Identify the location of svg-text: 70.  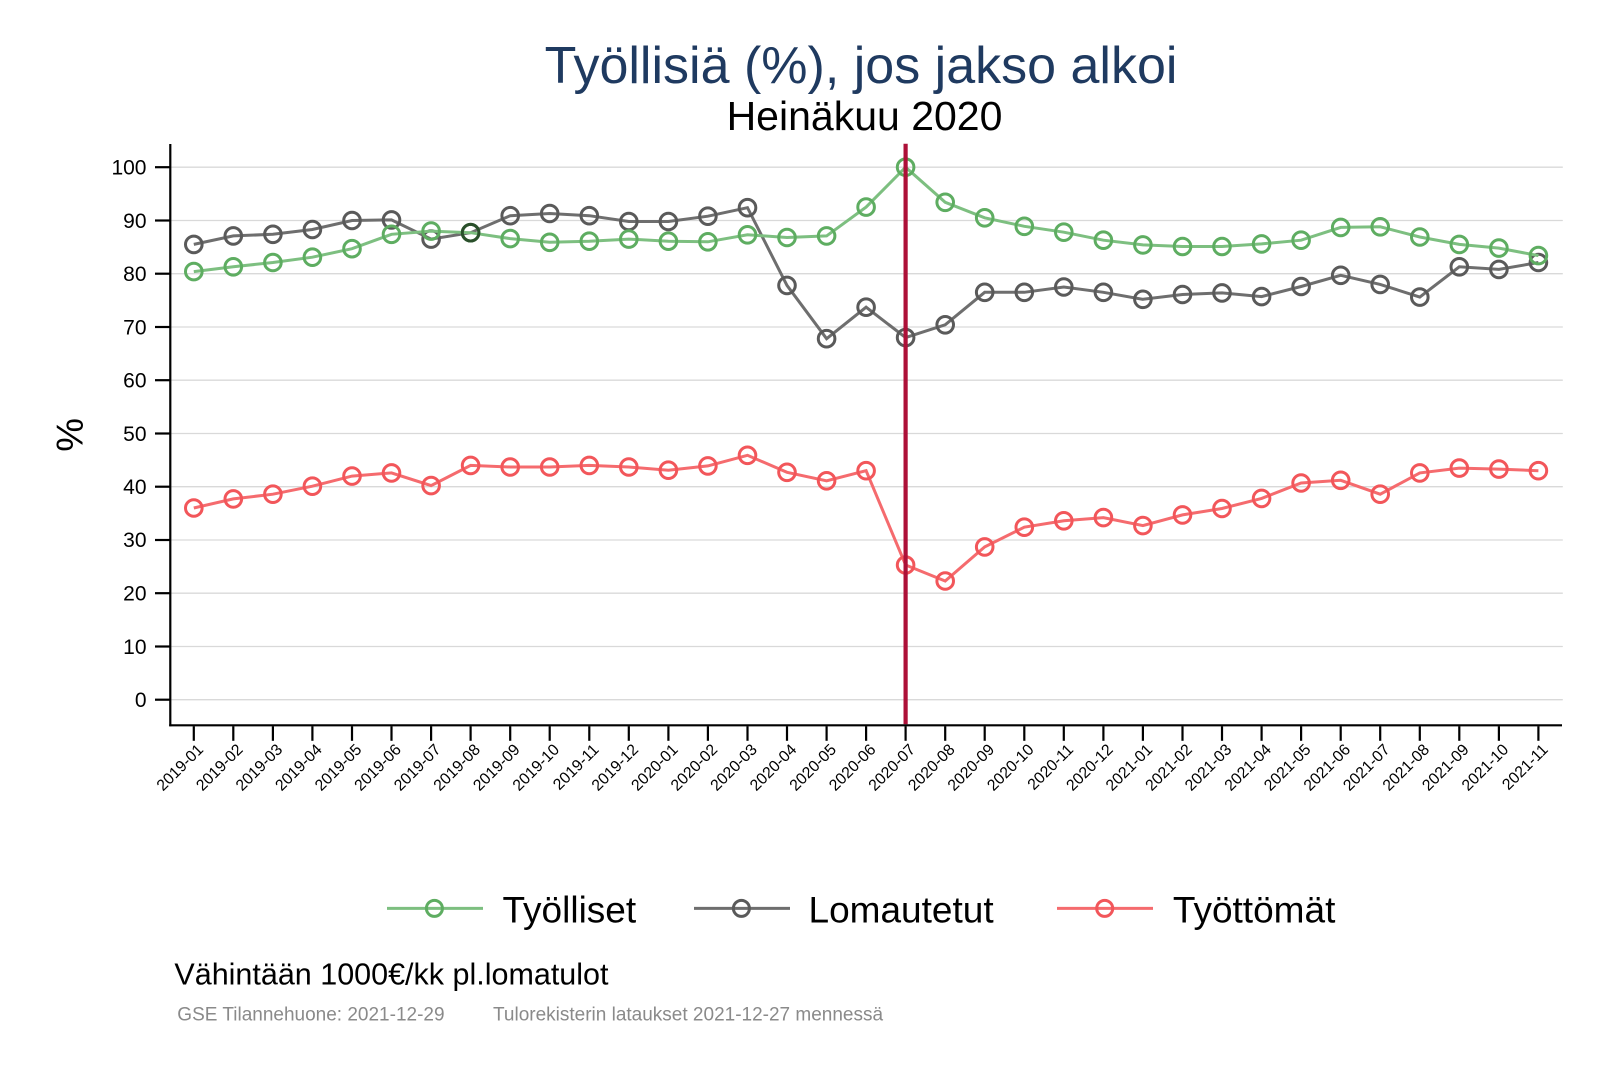
(134, 327).